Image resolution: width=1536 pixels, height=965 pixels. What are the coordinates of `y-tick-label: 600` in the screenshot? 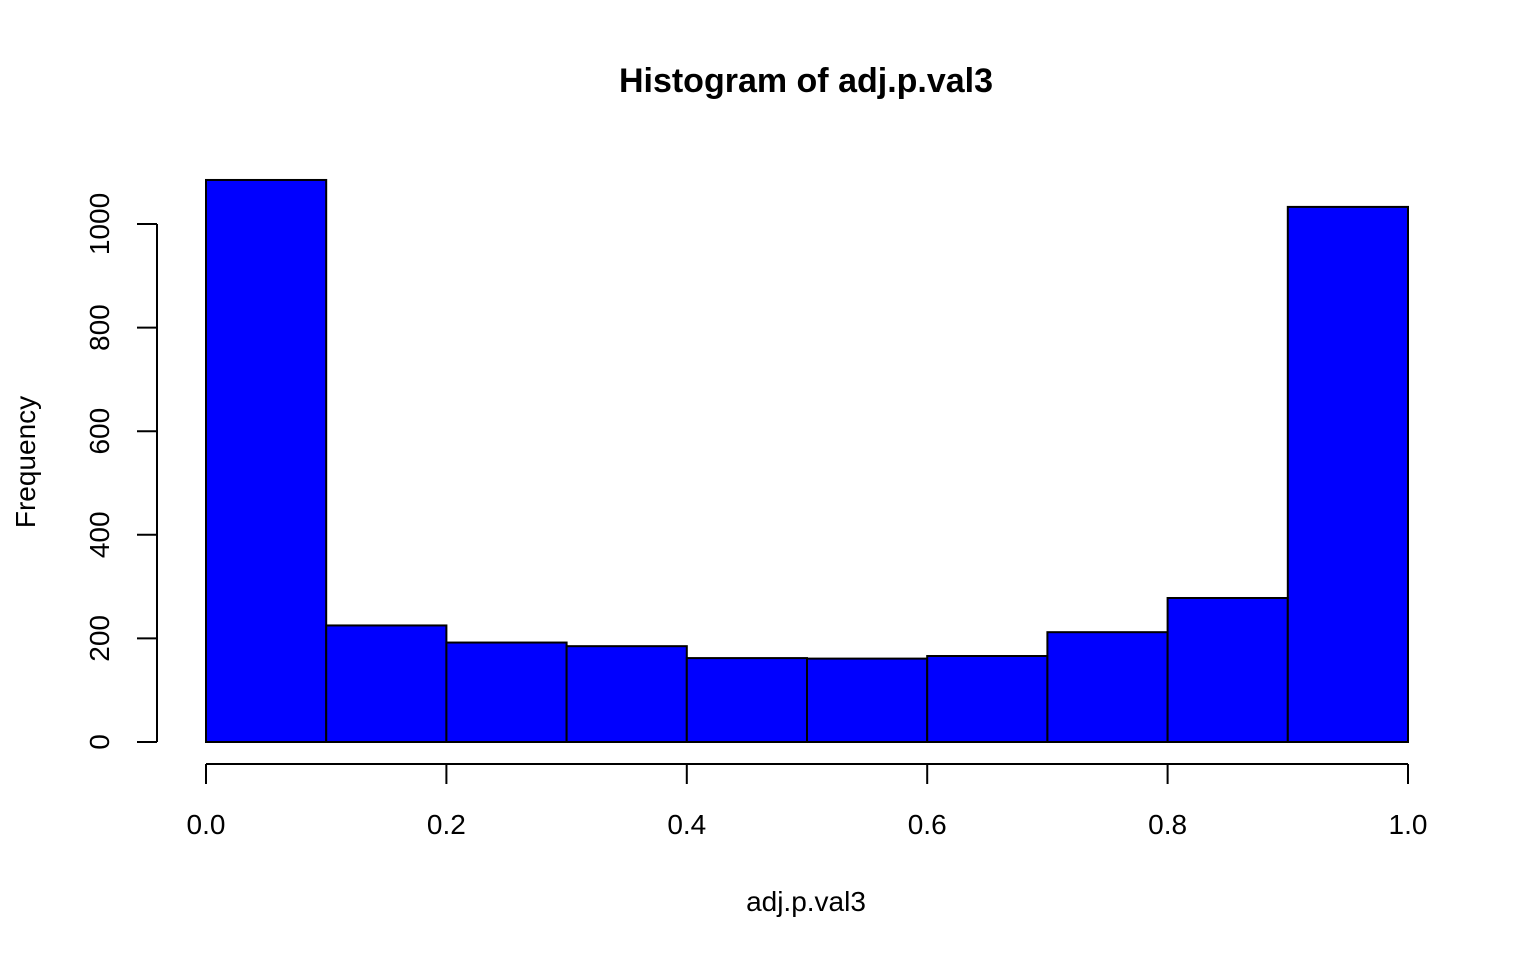 It's located at (99, 431).